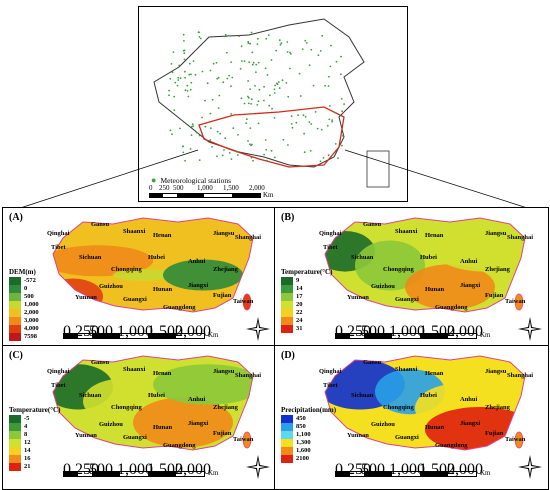  What do you see at coordinates (135, 331) in the screenshot?
I see `scale-tick: 1,000` at bounding box center [135, 331].